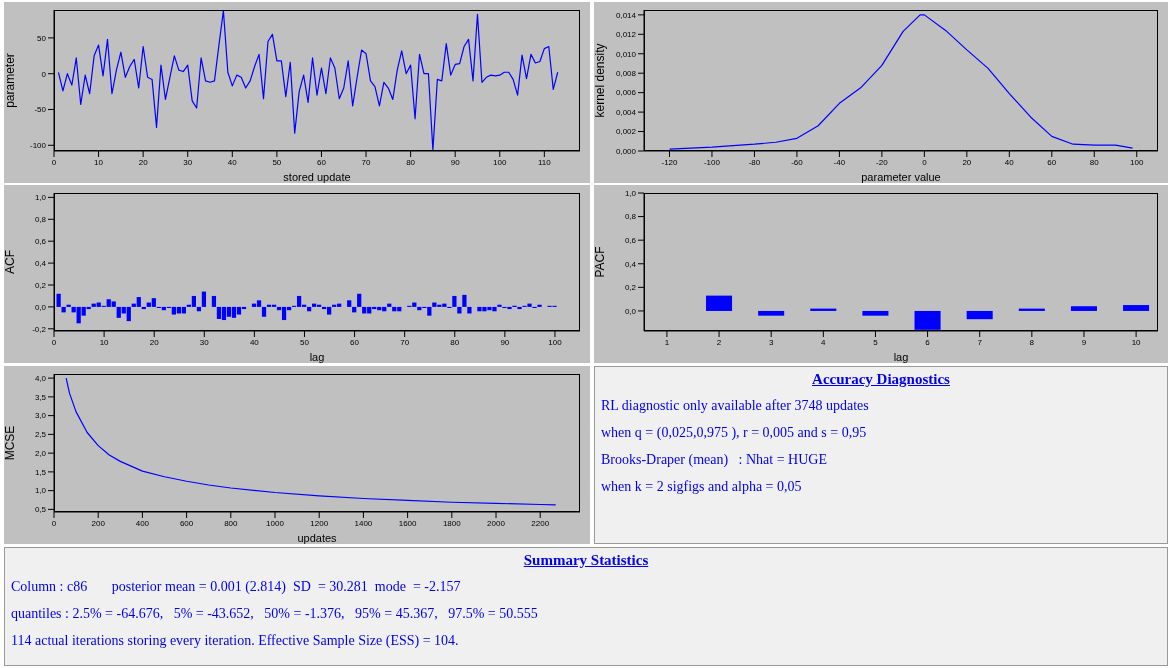  Describe the element at coordinates (366, 162) in the screenshot. I see `x-tick-label: 70` at that location.